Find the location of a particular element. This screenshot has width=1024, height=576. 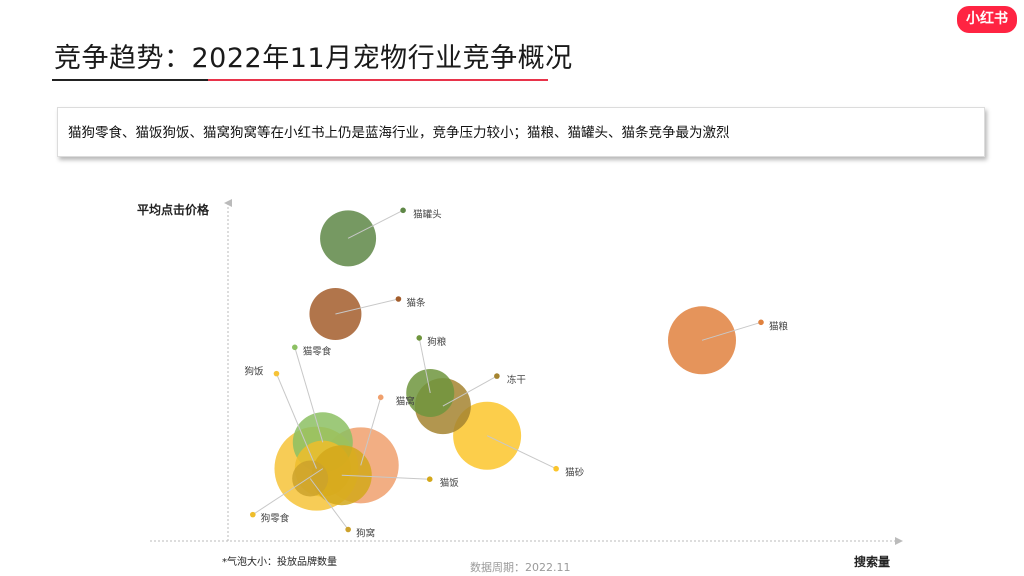

bubble-label-猫条: 猫条 is located at coordinates (416, 303).